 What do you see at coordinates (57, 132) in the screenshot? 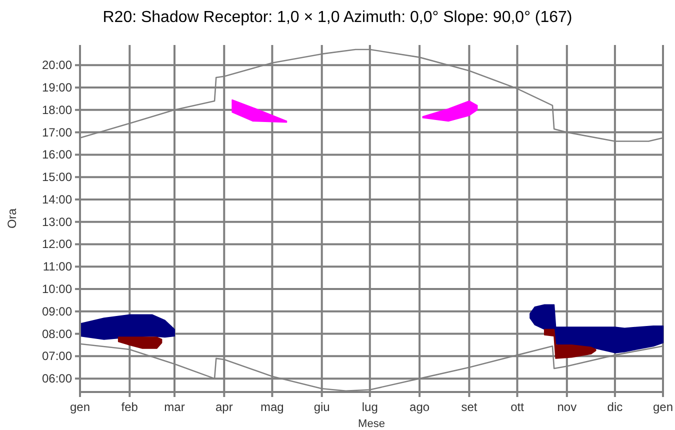
I see `y-tick-label: 17:00` at bounding box center [57, 132].